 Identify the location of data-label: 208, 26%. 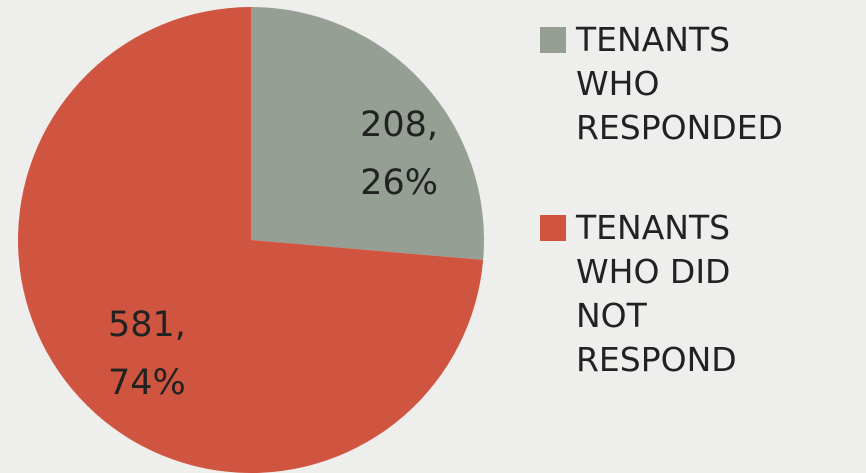
(399, 154).